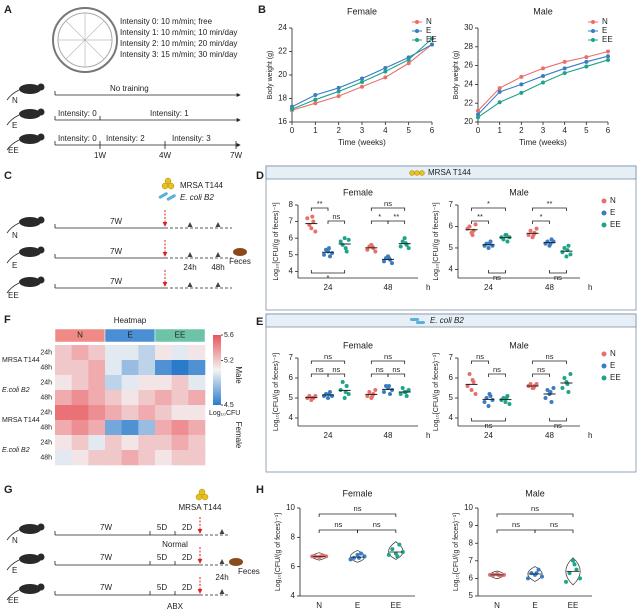 The height and width of the screenshot is (616, 639). Describe the element at coordinates (291, 357) in the screenshot. I see `y-tick-label: 7` at that location.